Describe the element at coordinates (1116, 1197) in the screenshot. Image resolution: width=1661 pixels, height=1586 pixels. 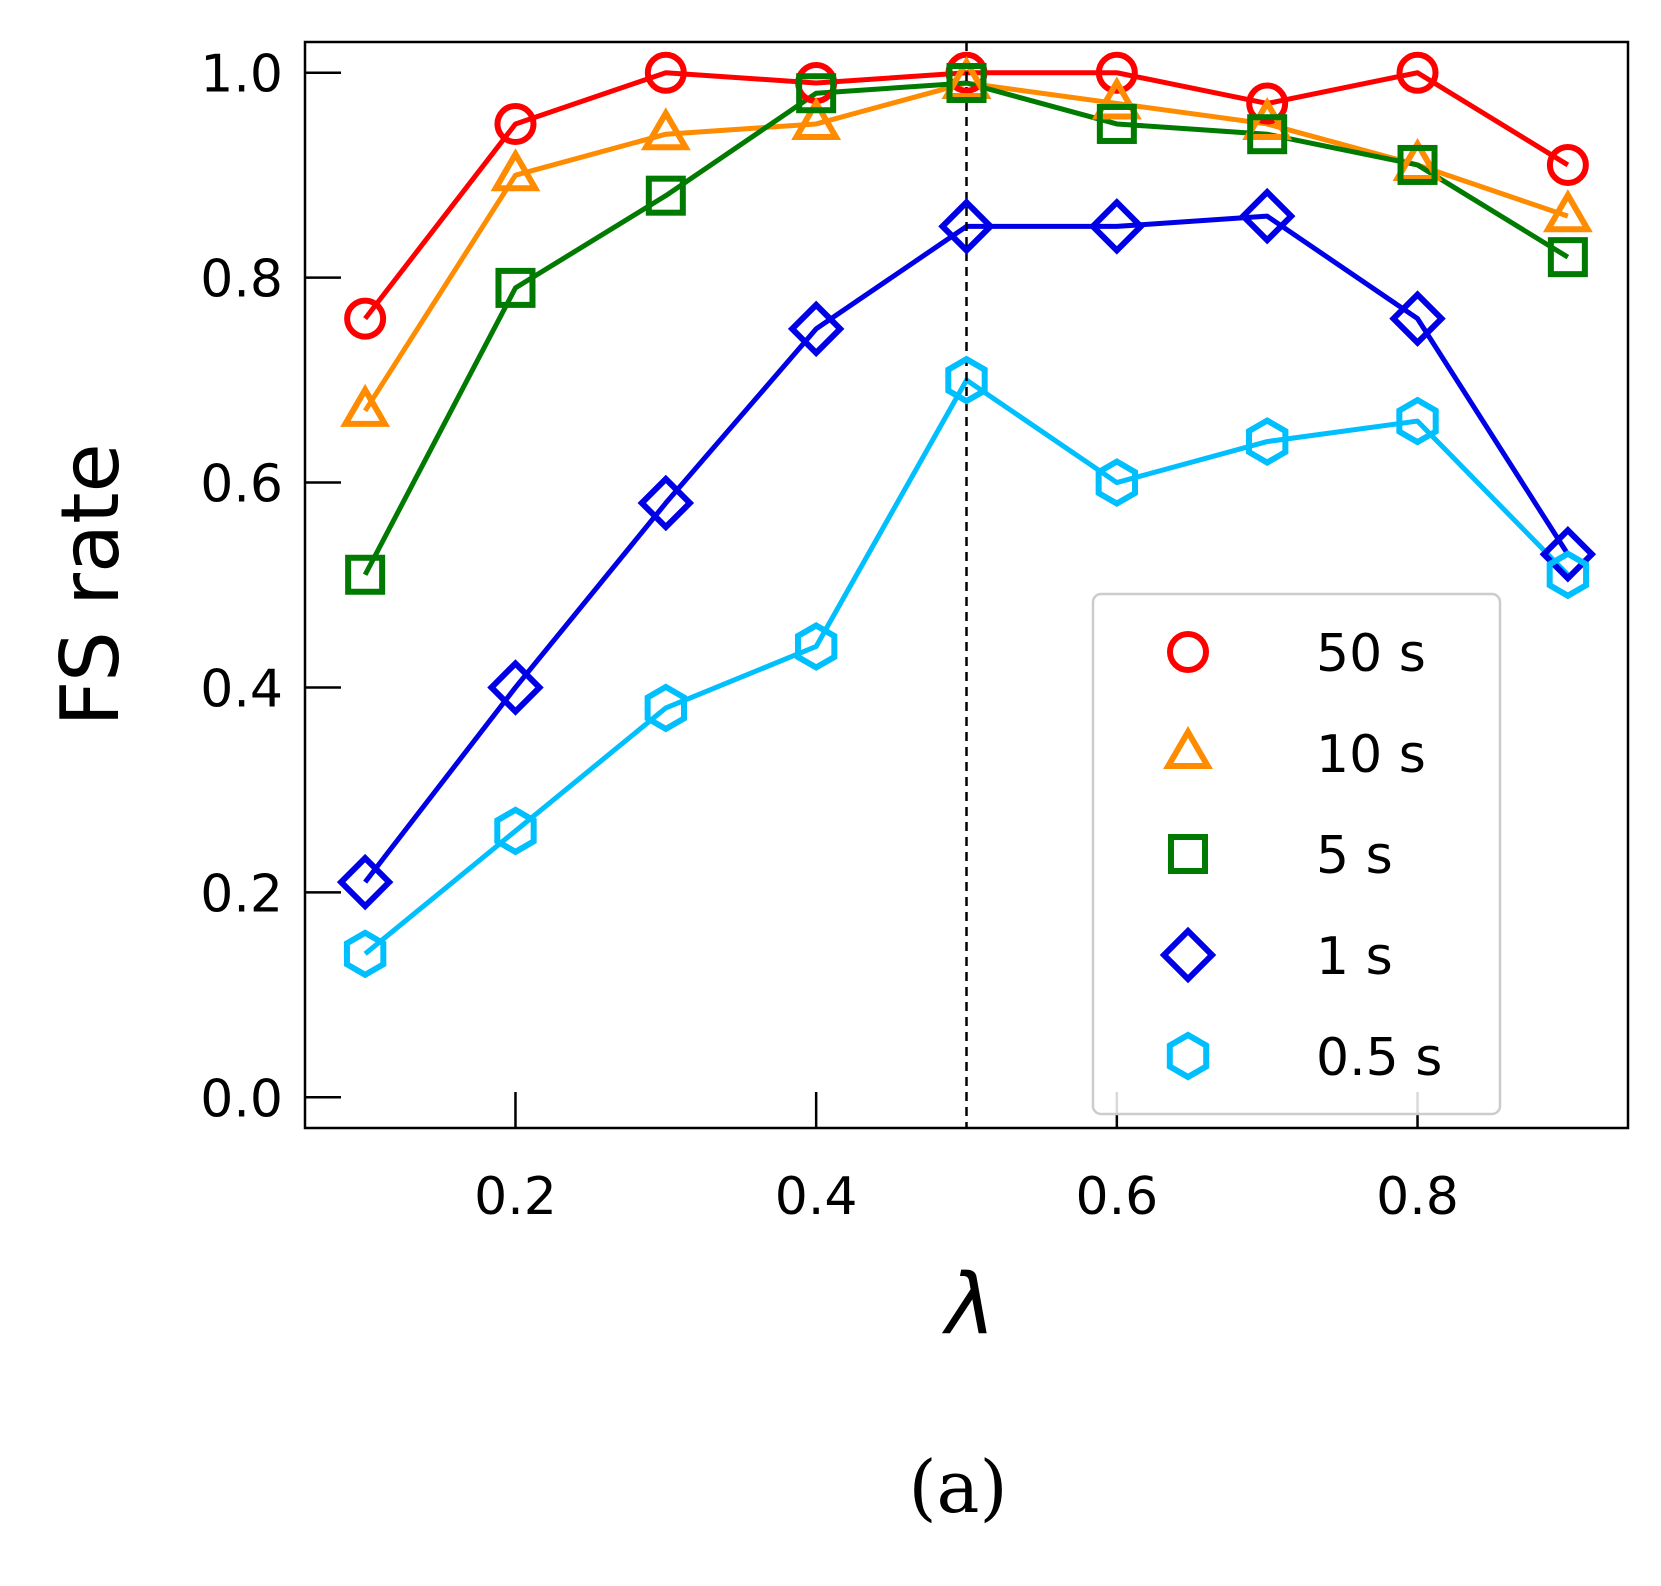
I see `x-tick-label: 0.6` at that location.